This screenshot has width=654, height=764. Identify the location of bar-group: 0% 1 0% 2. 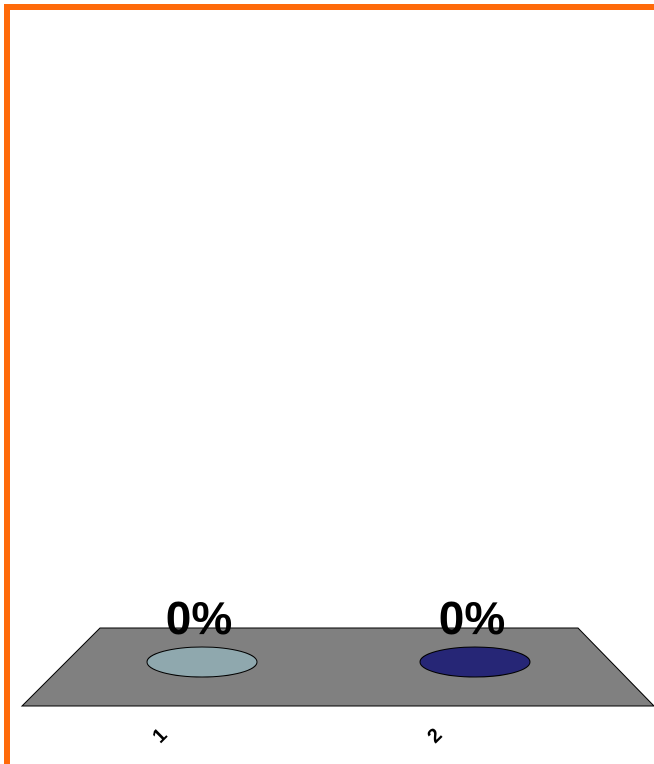
(338, 670).